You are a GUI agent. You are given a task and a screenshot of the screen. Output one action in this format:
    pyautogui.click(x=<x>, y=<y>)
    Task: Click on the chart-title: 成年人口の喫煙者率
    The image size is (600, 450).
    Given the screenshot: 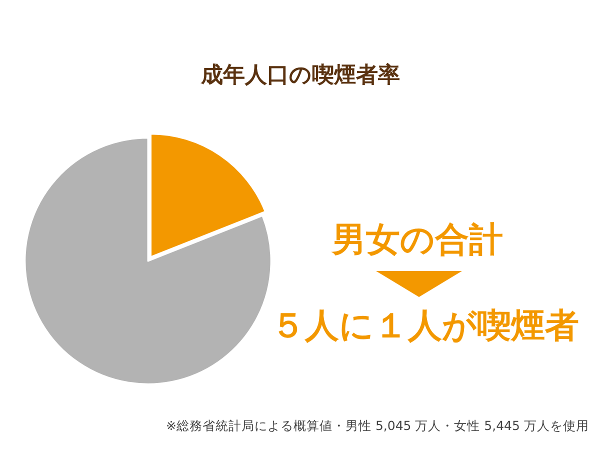 What is the action you would take?
    pyautogui.click(x=300, y=75)
    